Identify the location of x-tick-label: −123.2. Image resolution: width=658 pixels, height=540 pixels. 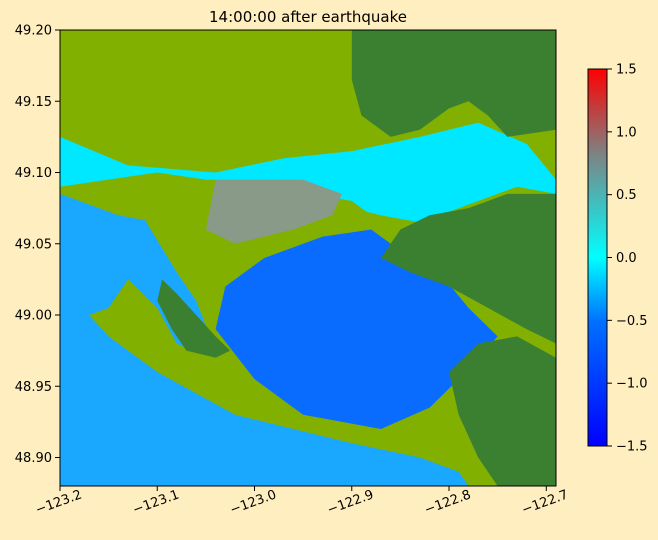
(59, 502).